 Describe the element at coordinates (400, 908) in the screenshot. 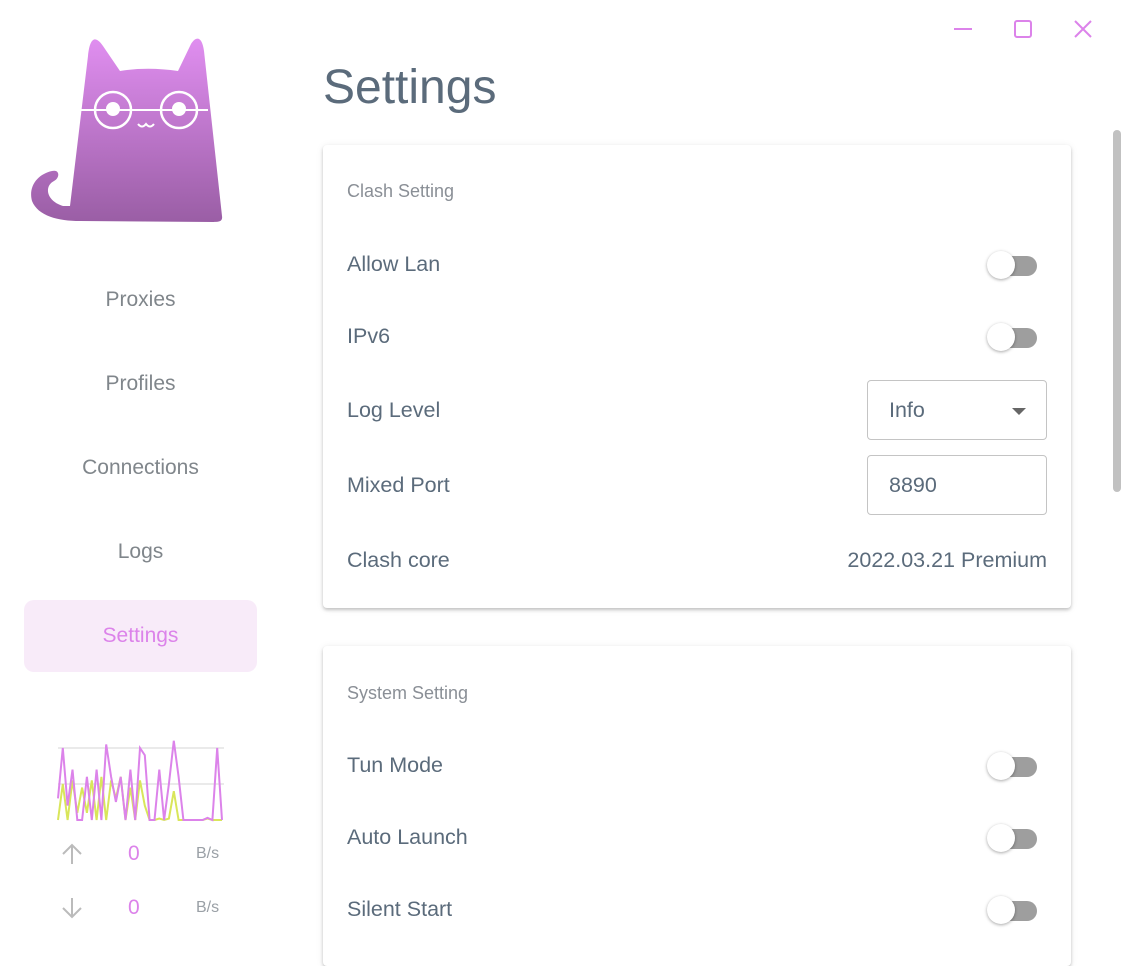

I see `silent-start-label: Silent Start` at that location.